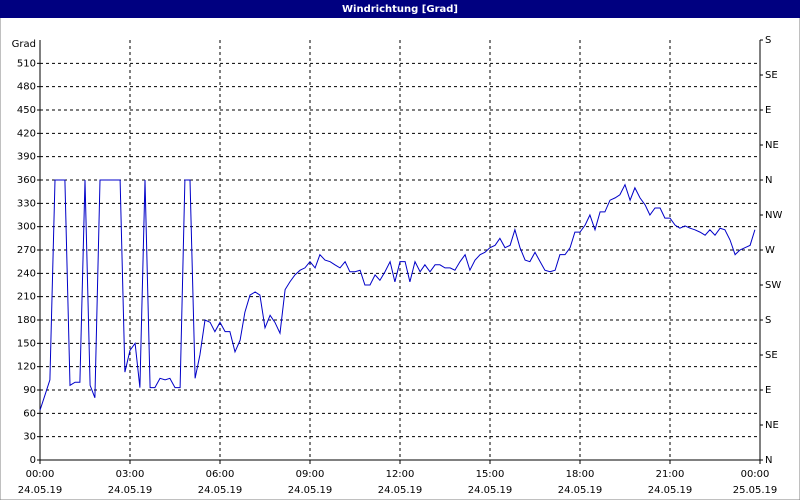  Describe the element at coordinates (26, 273) in the screenshot. I see `y-tick-label: 240` at that location.